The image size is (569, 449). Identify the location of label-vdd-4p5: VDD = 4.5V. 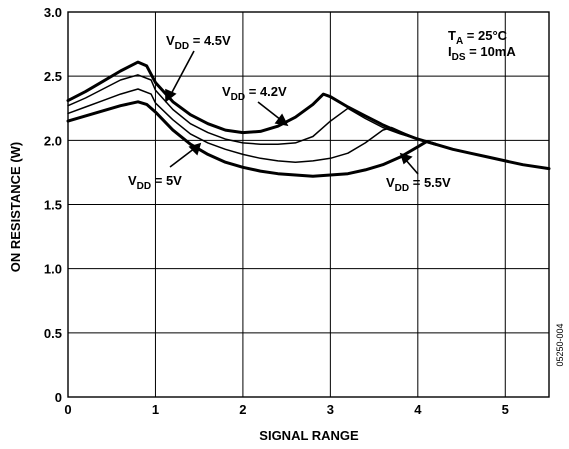
(198, 42).